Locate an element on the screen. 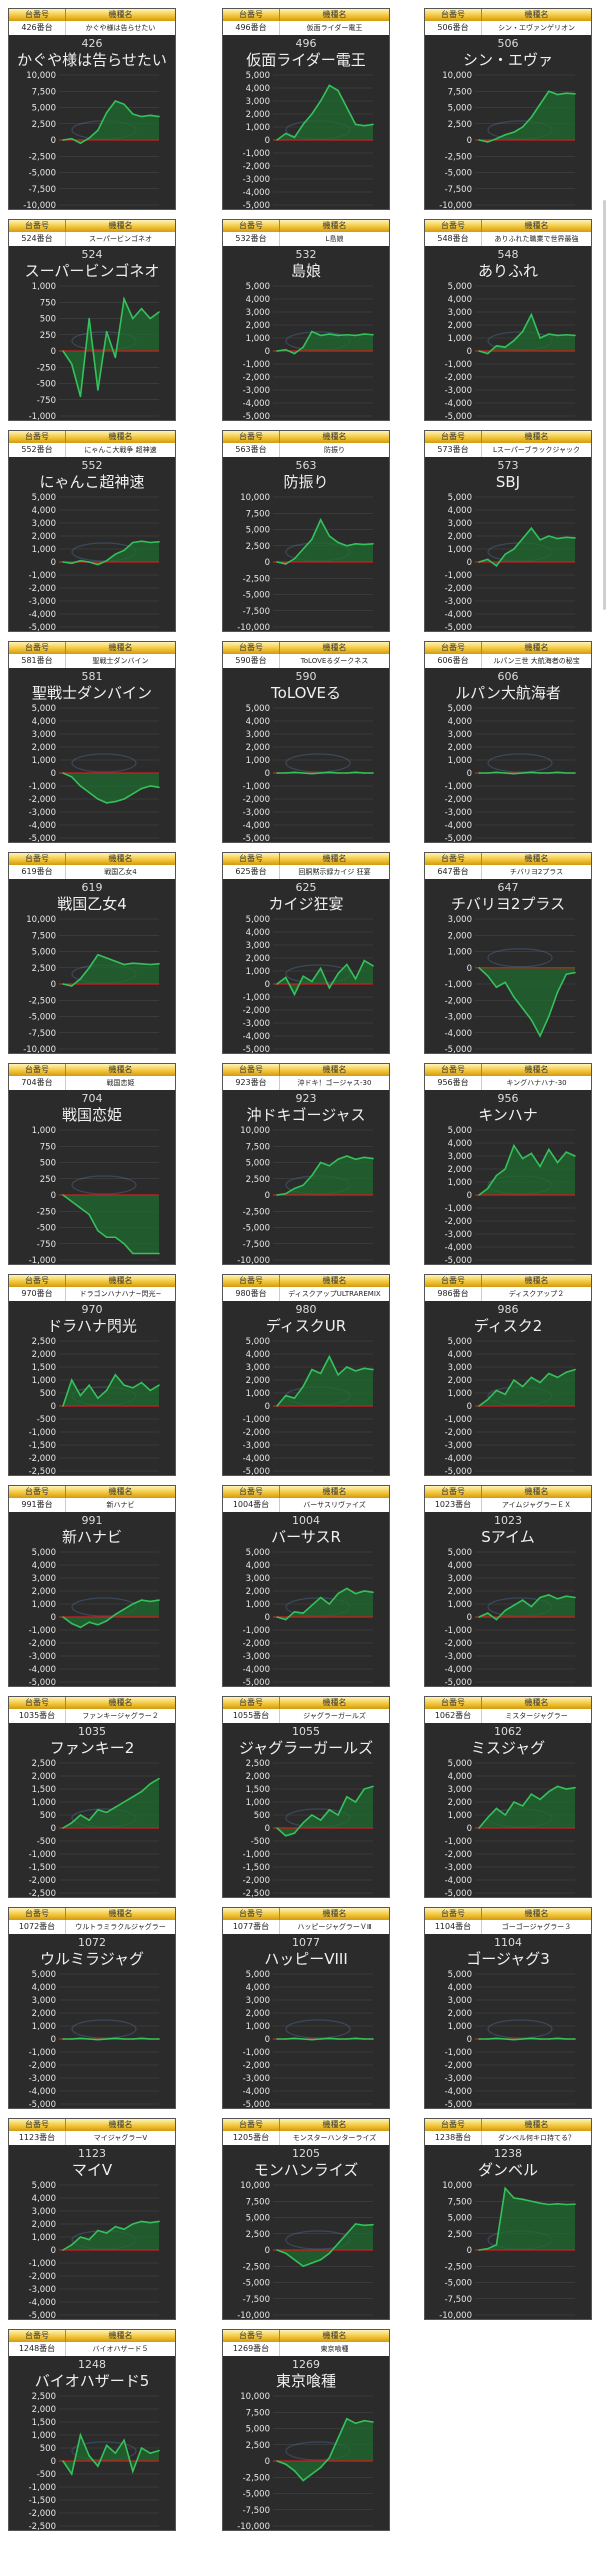  chart-title: バイオハザード5 is located at coordinates (92, 2381).